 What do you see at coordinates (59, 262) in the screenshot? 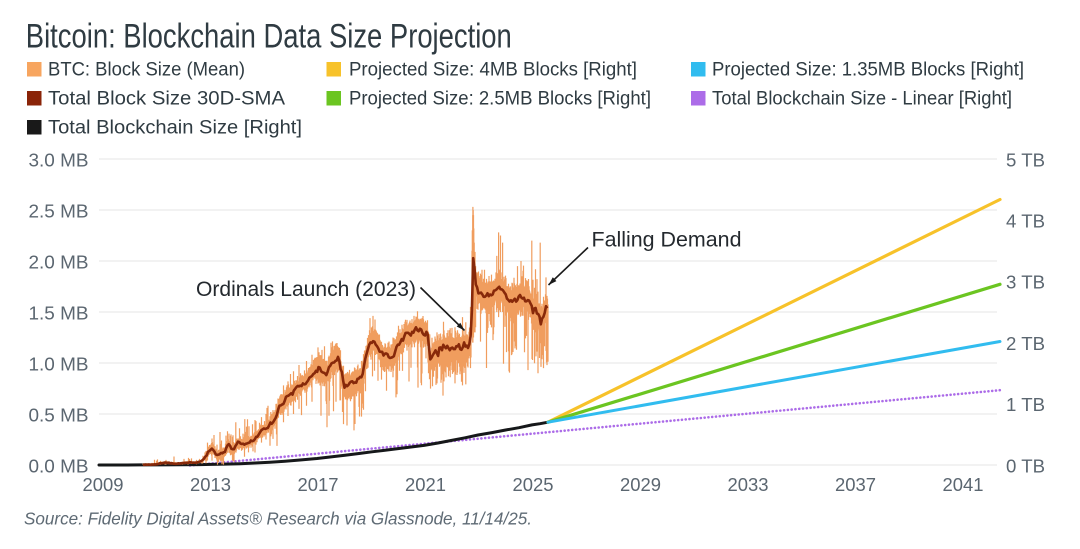
I see `svg-text: 2.0 MB` at bounding box center [59, 262].